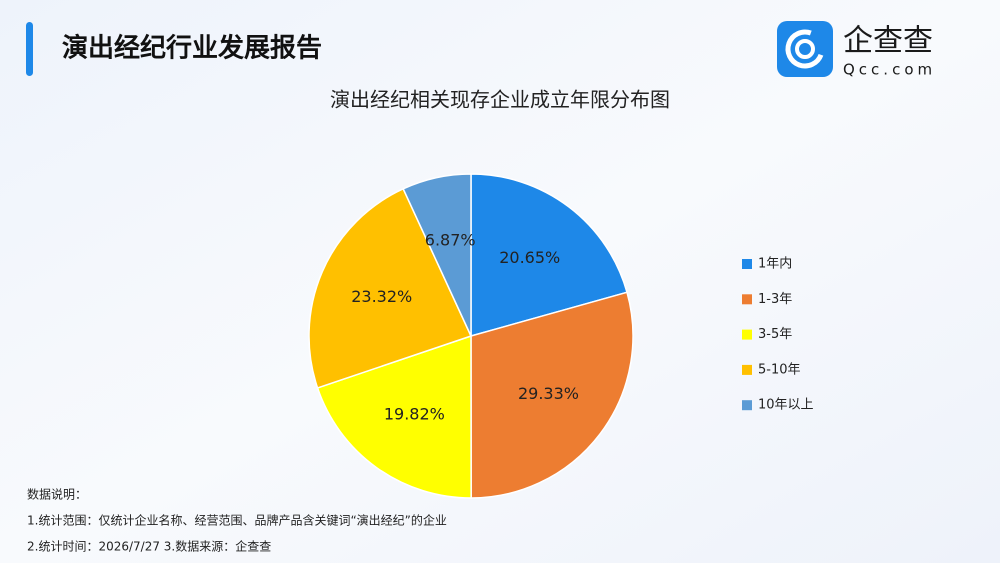  I want to click on data-label: 29.33%, so click(548, 393).